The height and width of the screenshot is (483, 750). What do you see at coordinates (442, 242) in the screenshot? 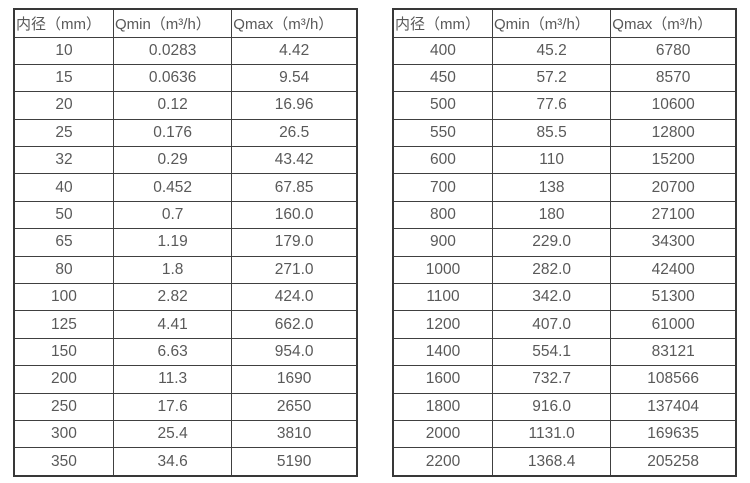
I see `table-cell: 900` at bounding box center [442, 242].